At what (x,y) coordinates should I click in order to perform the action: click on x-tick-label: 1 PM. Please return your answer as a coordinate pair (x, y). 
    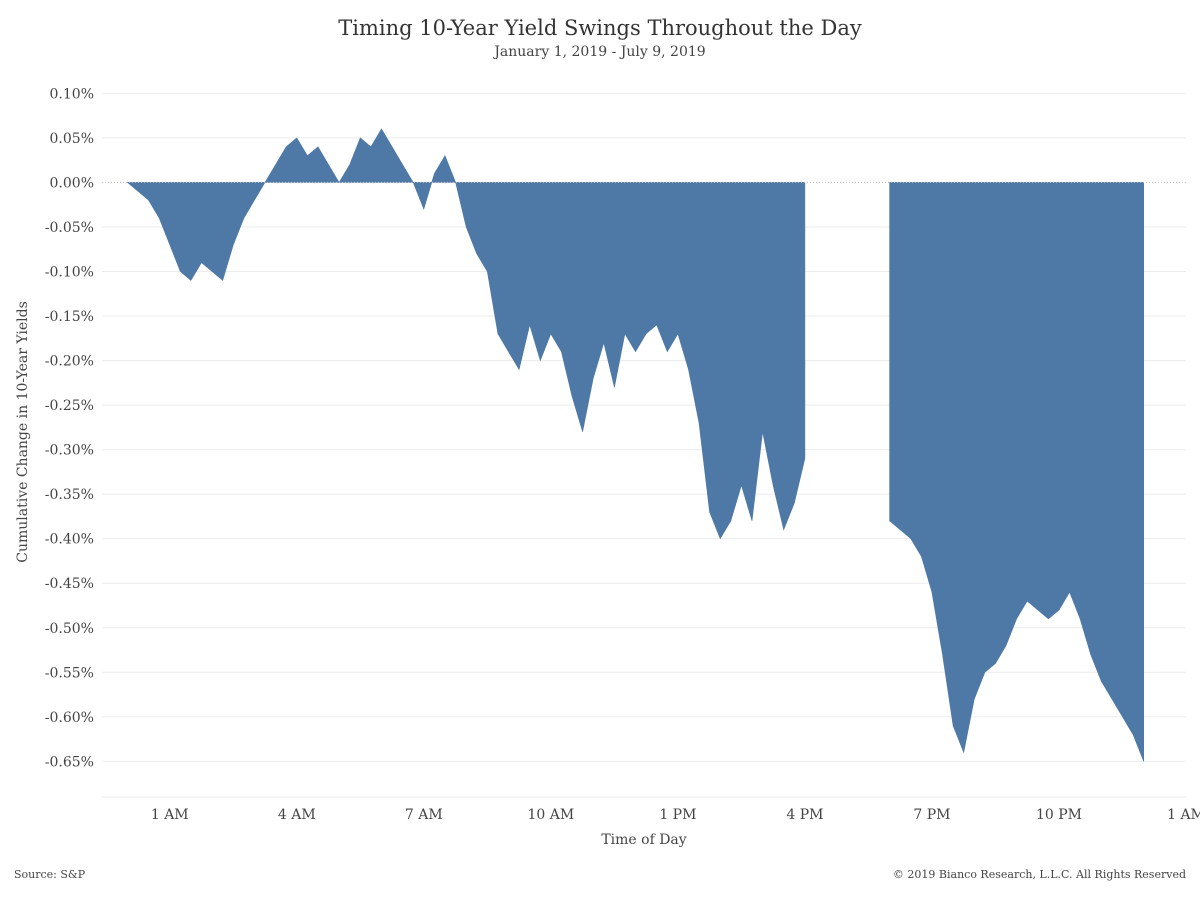
    Looking at the image, I should click on (677, 815).